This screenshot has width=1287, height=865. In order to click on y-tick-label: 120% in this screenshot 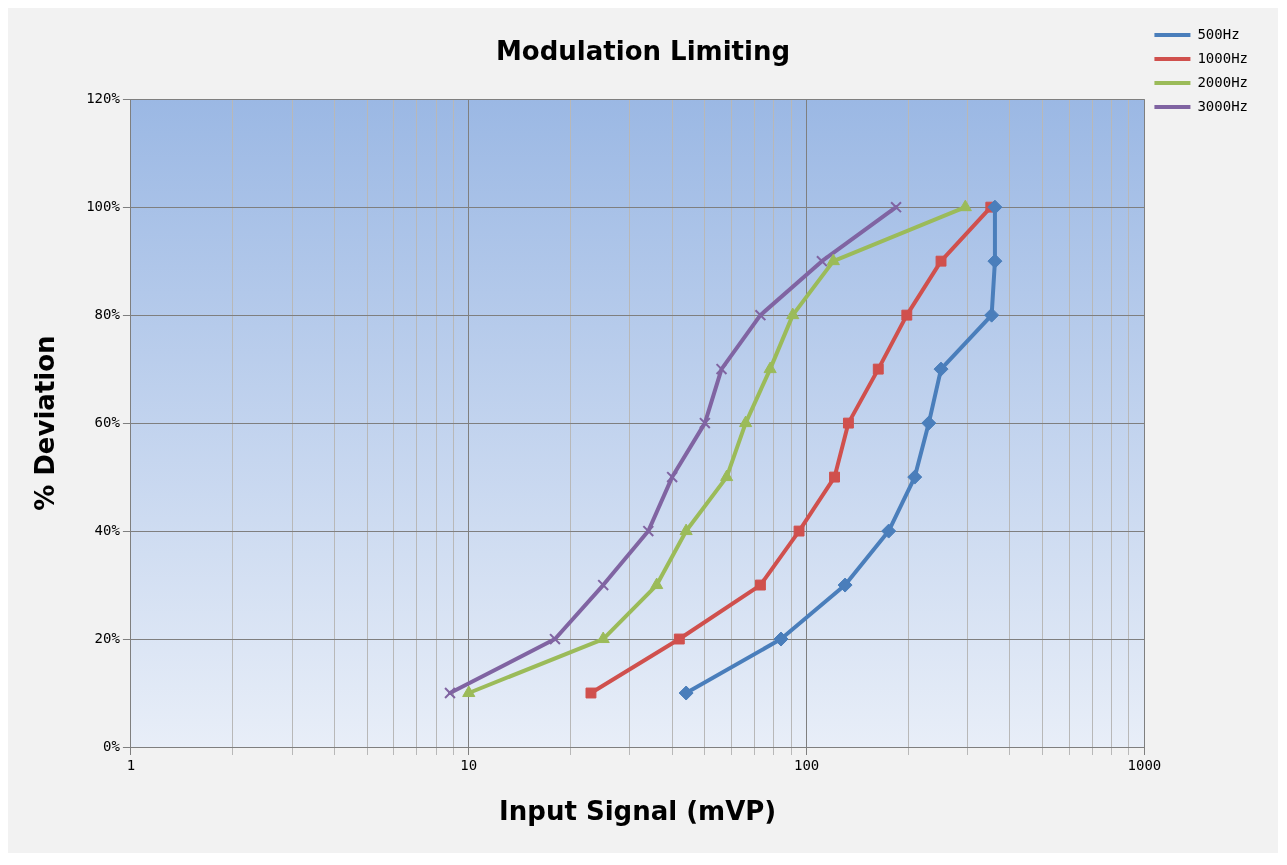, I will do `click(103, 97)`.